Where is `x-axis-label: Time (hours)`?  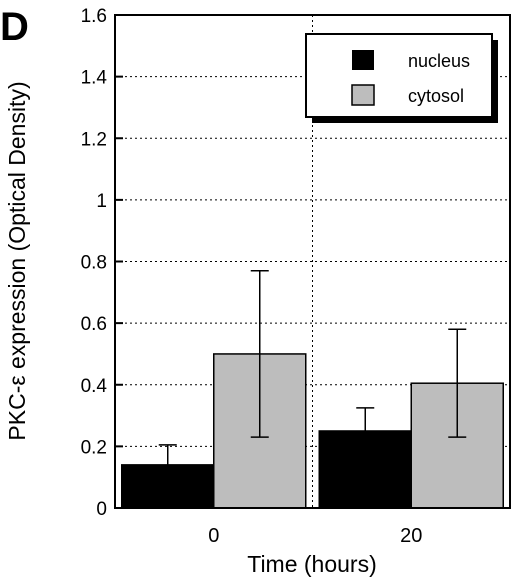 x-axis-label: Time (hours) is located at coordinates (312, 564).